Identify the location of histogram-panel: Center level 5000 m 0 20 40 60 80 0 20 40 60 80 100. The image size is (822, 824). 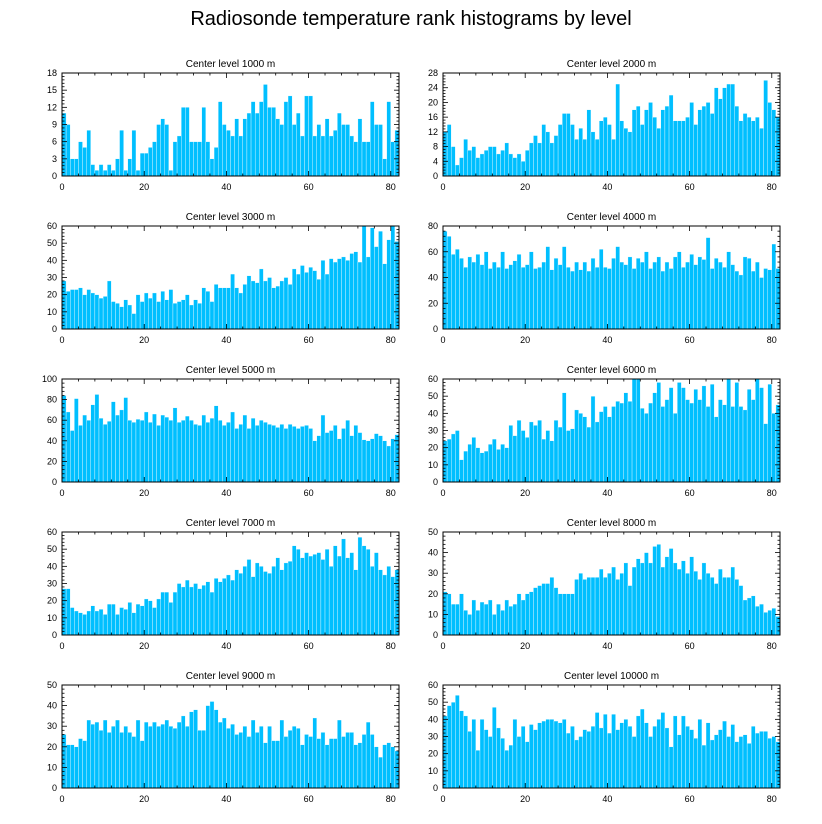
(221, 431).